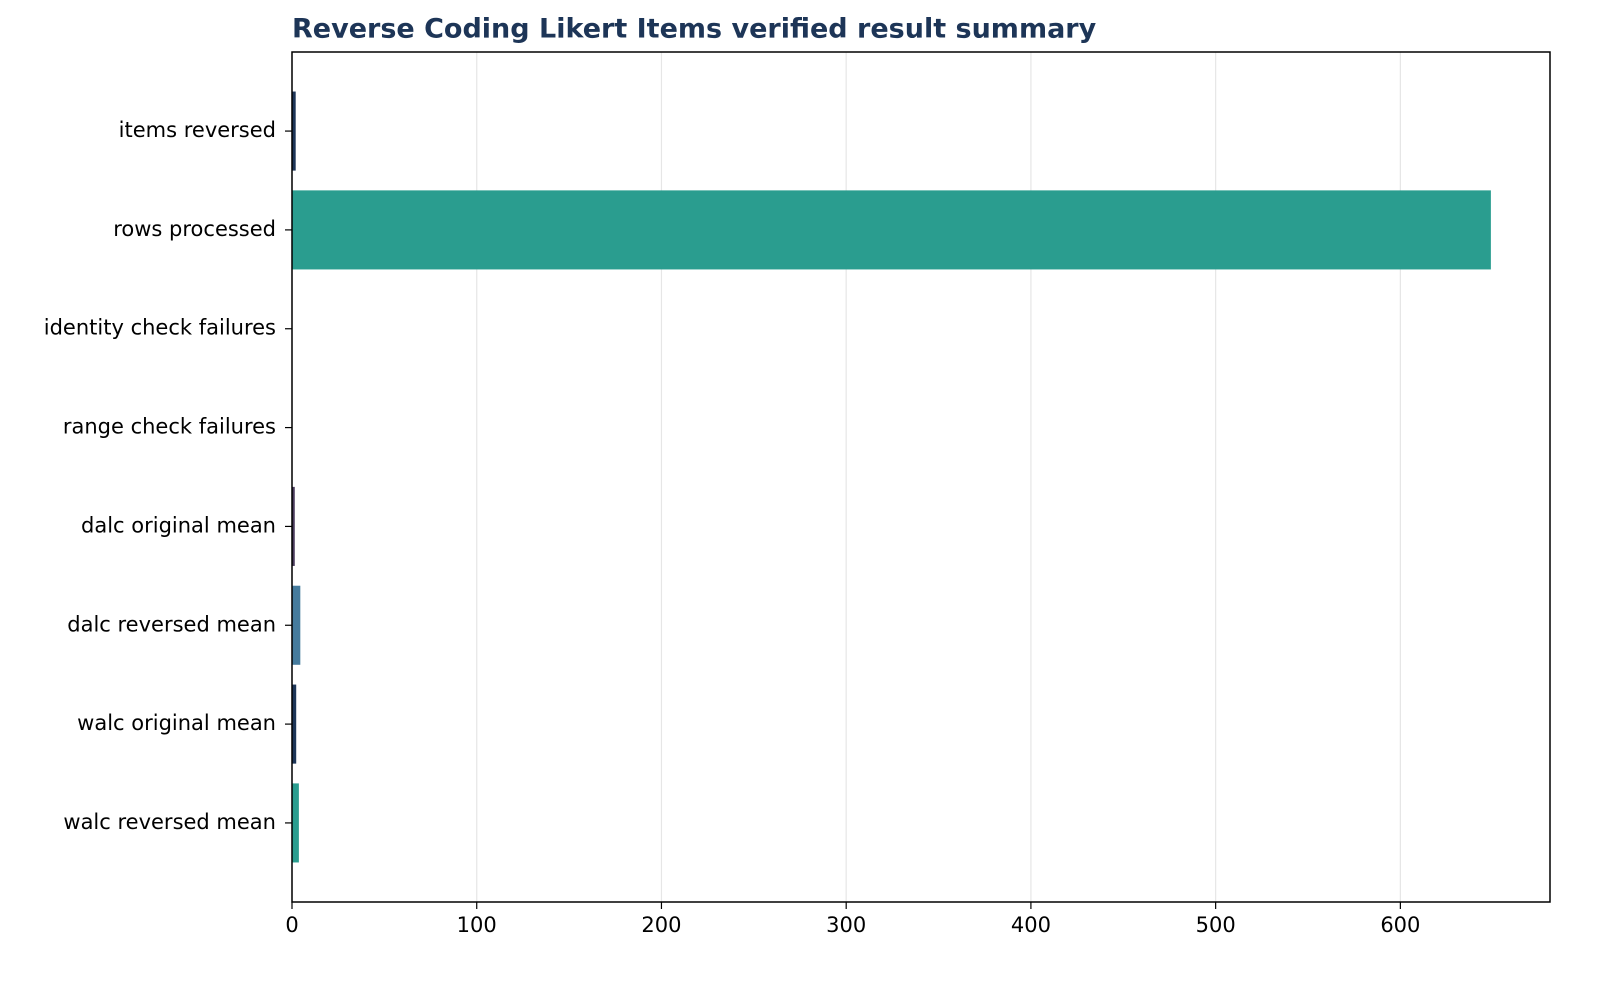 Image resolution: width=1600 pixels, height=982 pixels. I want to click on y-tick-label: dalc original mean, so click(178, 525).